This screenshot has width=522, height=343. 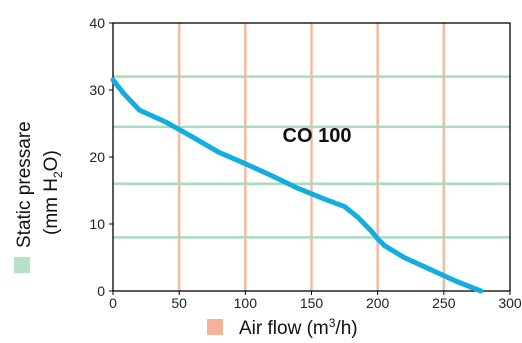 I want to click on y-axis-color-marker, so click(x=22, y=265).